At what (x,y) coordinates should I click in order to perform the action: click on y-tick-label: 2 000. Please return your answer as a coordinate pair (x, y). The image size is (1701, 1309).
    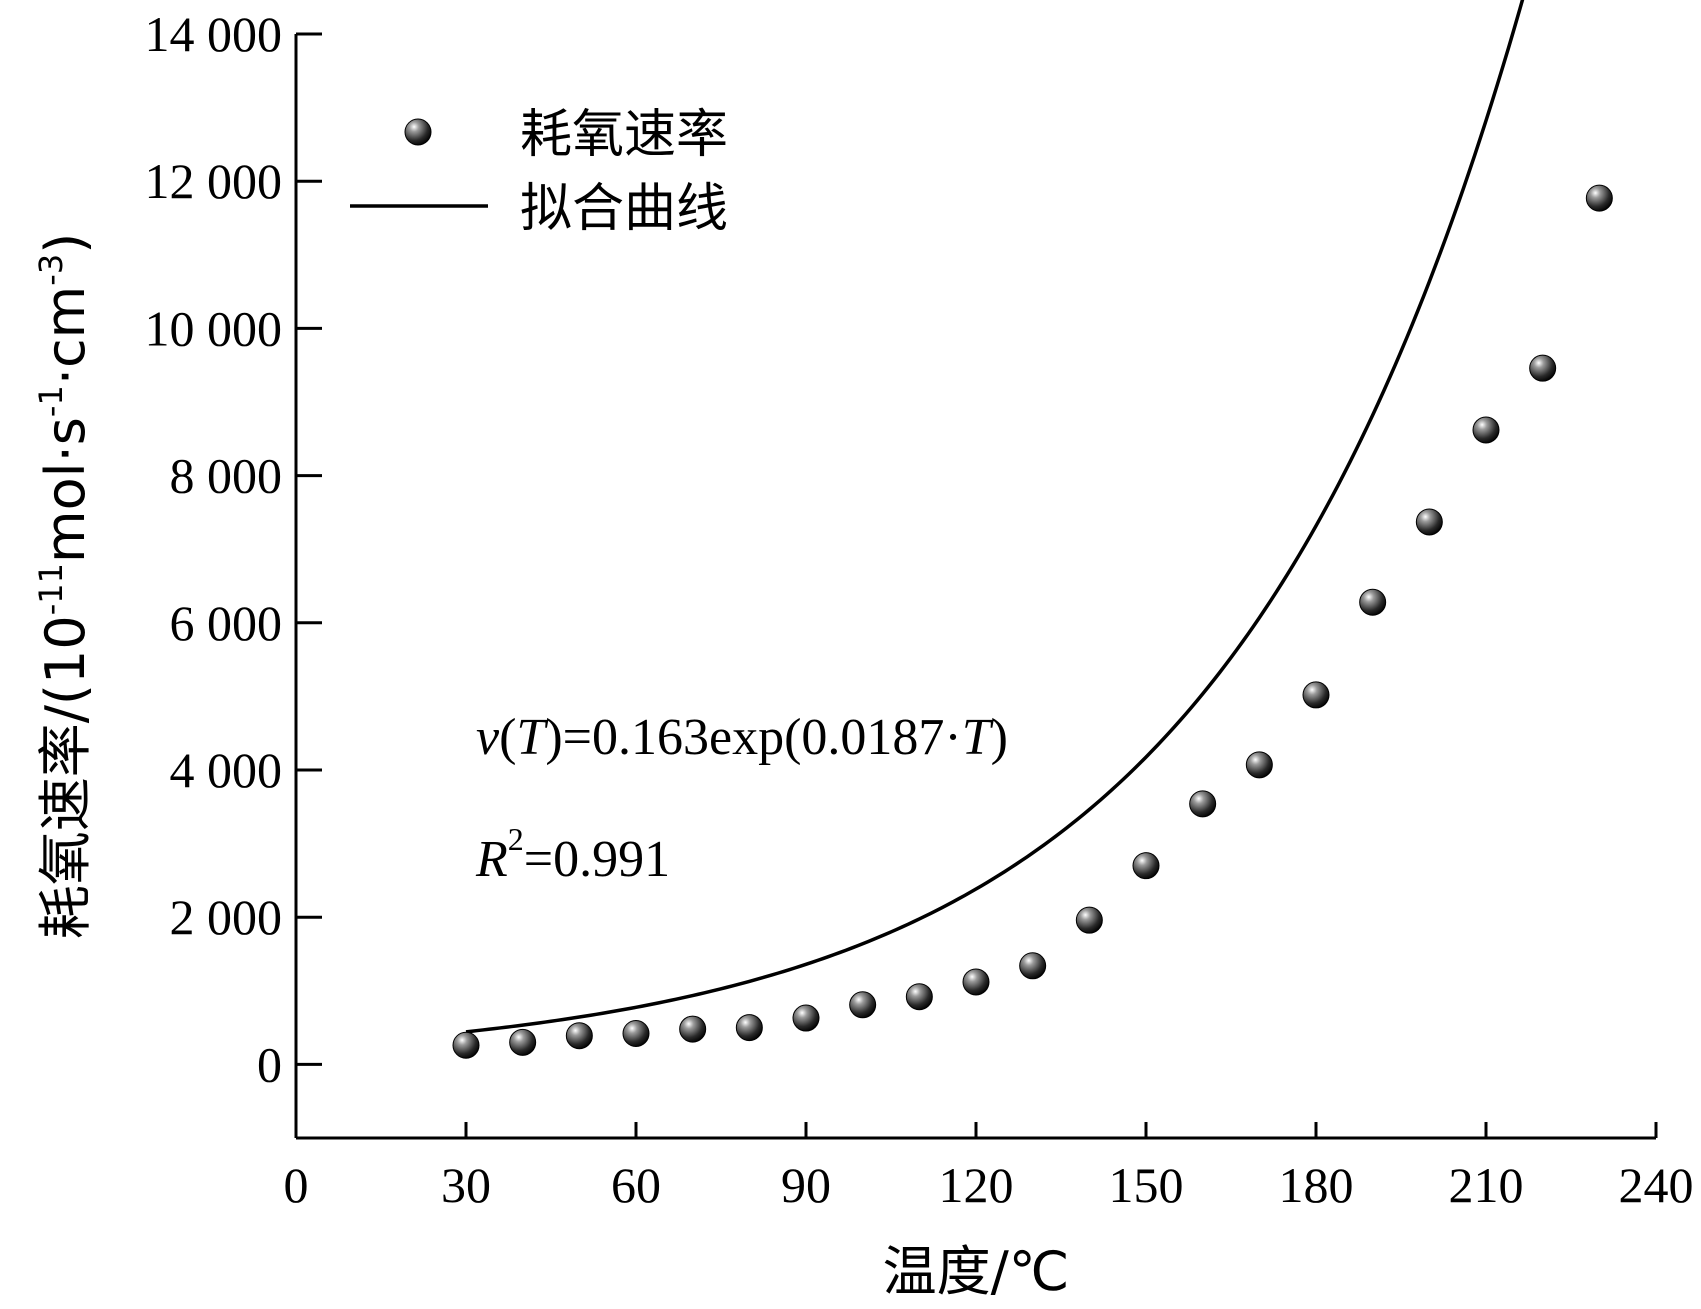
    Looking at the image, I should click on (226, 917).